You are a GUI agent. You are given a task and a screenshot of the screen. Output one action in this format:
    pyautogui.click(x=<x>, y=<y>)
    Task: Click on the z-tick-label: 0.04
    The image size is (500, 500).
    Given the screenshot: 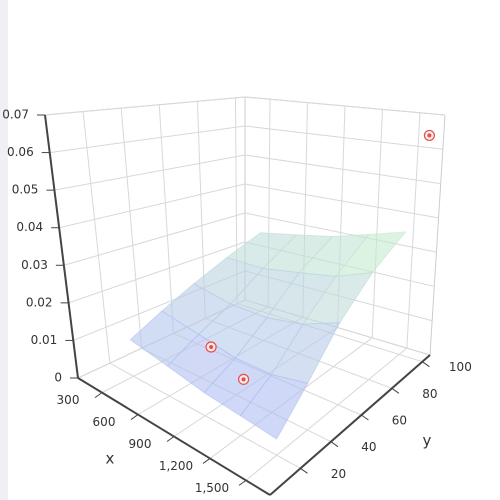 What is the action you would take?
    pyautogui.click(x=29, y=227)
    